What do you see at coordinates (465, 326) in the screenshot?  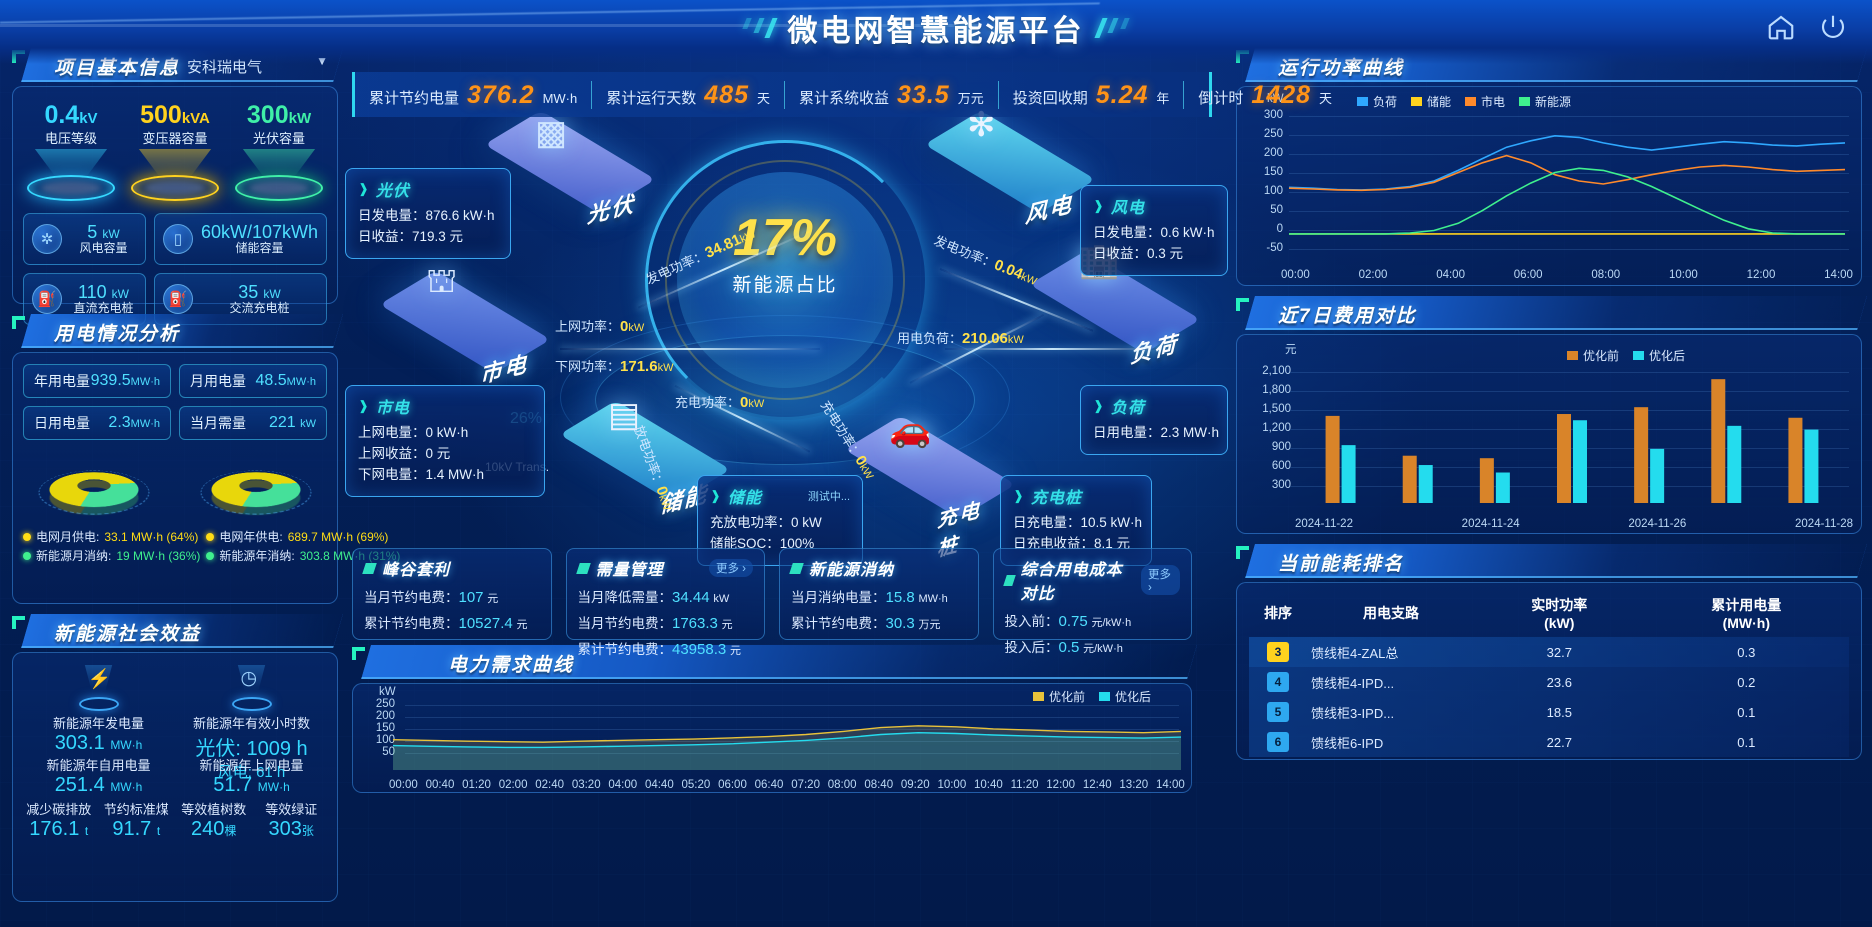 I see `node-grid: ⛫ 市电` at bounding box center [465, 326].